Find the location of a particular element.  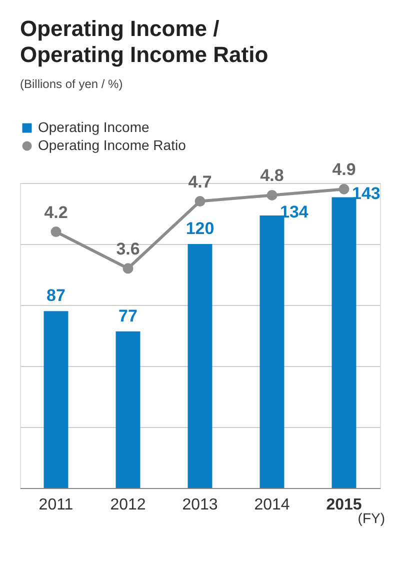

data-label: 77 is located at coordinates (128, 316).